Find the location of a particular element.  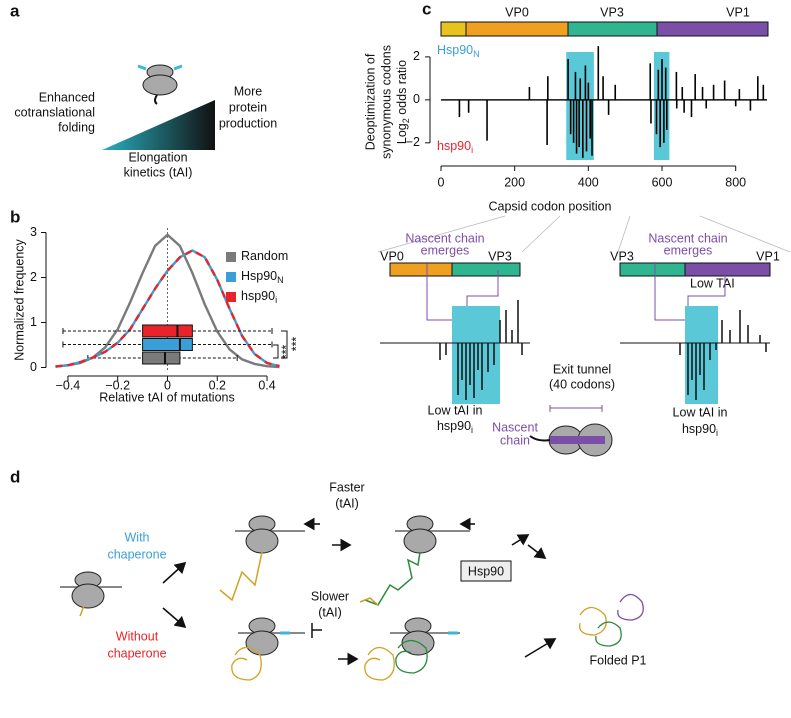

text: Exit tunnel is located at coordinates (582, 369).